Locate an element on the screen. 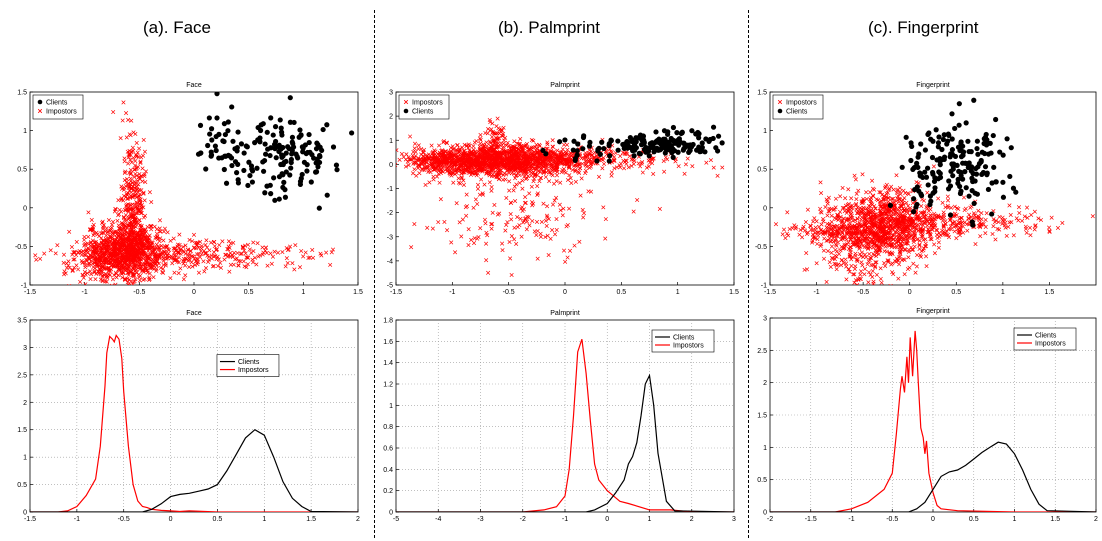 Image resolution: width=1102 pixels, height=541 pixels. x-tick-label: 1 is located at coordinates (303, 292).